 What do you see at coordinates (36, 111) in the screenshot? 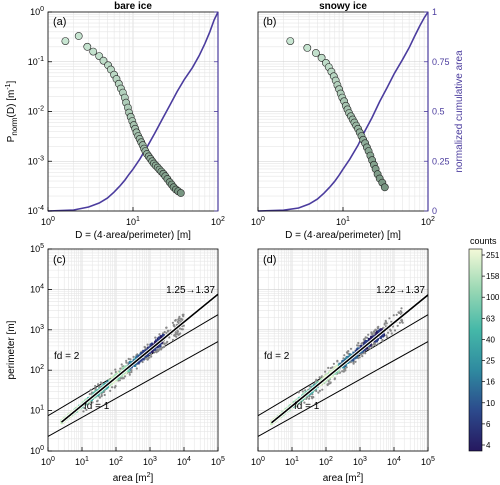
I see `y-tick-label: 10⁻²` at bounding box center [36, 111].